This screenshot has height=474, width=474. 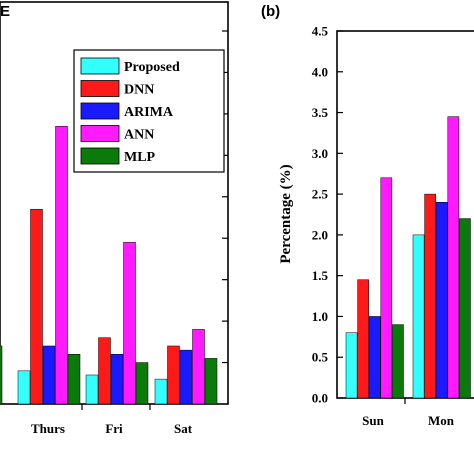 What do you see at coordinates (453, 257) in the screenshot?
I see `bar-ann-mon` at bounding box center [453, 257].